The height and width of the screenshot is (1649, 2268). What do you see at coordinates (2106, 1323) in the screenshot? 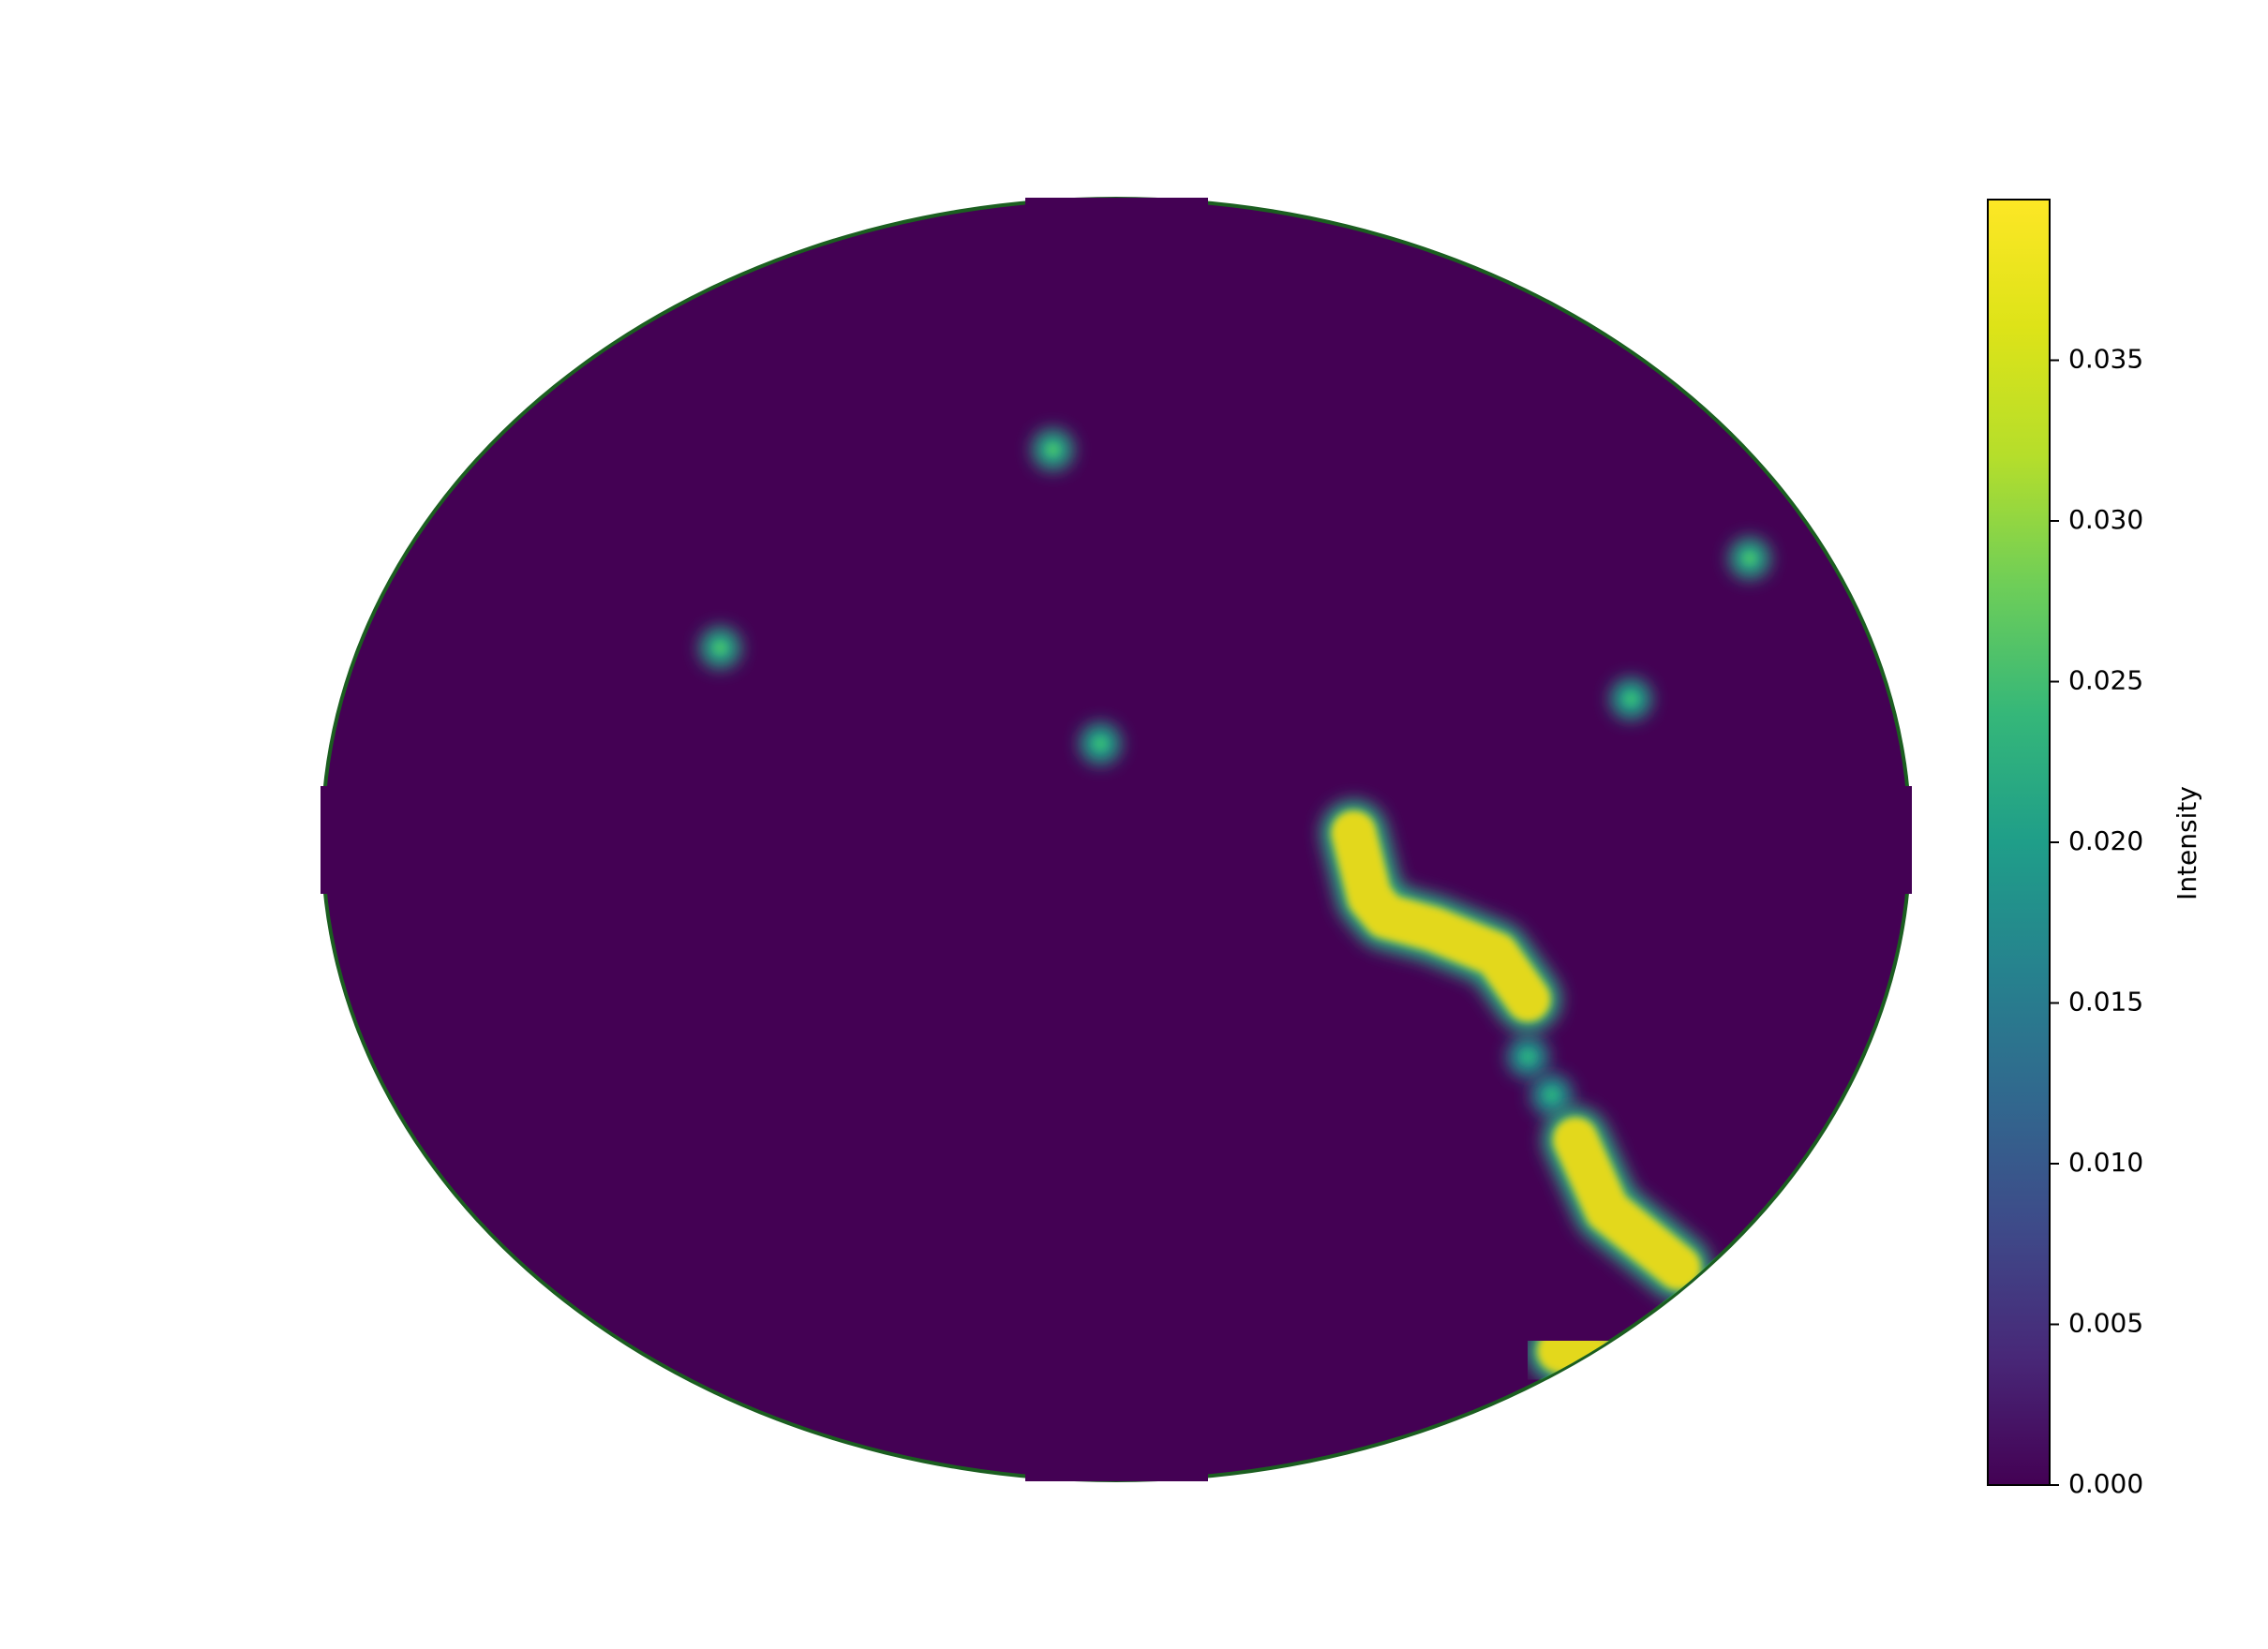
I see `colorbar-tick-label: 0.005` at bounding box center [2106, 1323].